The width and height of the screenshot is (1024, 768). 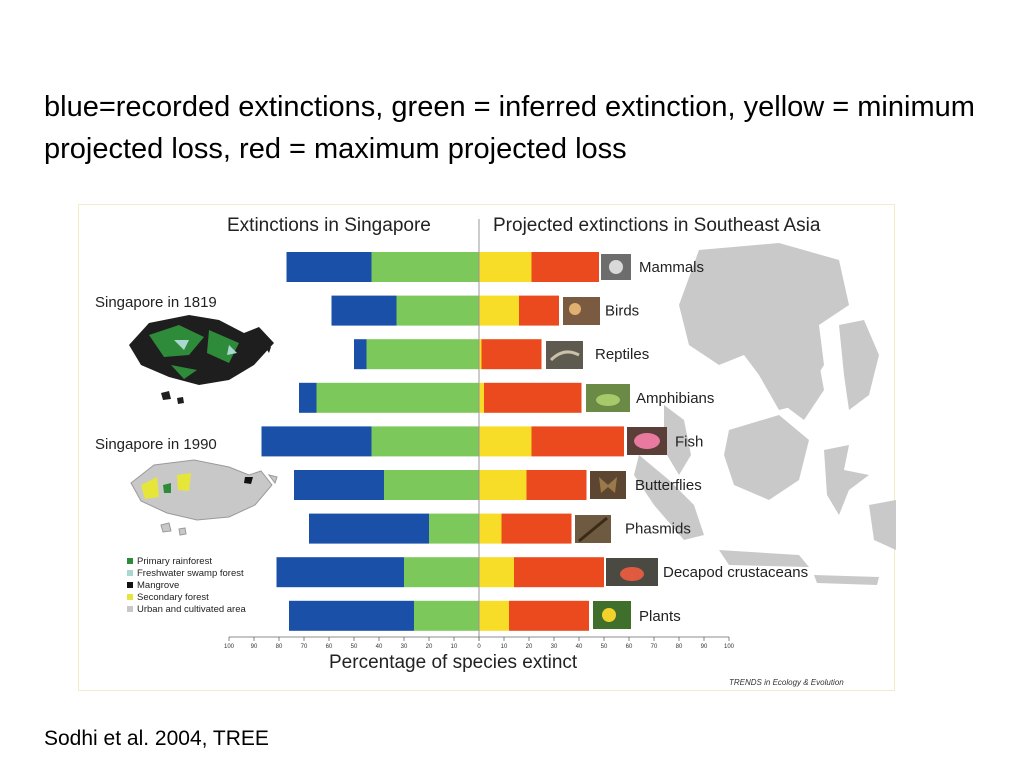 What do you see at coordinates (308, 397) in the screenshot?
I see `bar-recorded-amphibians` at bounding box center [308, 397].